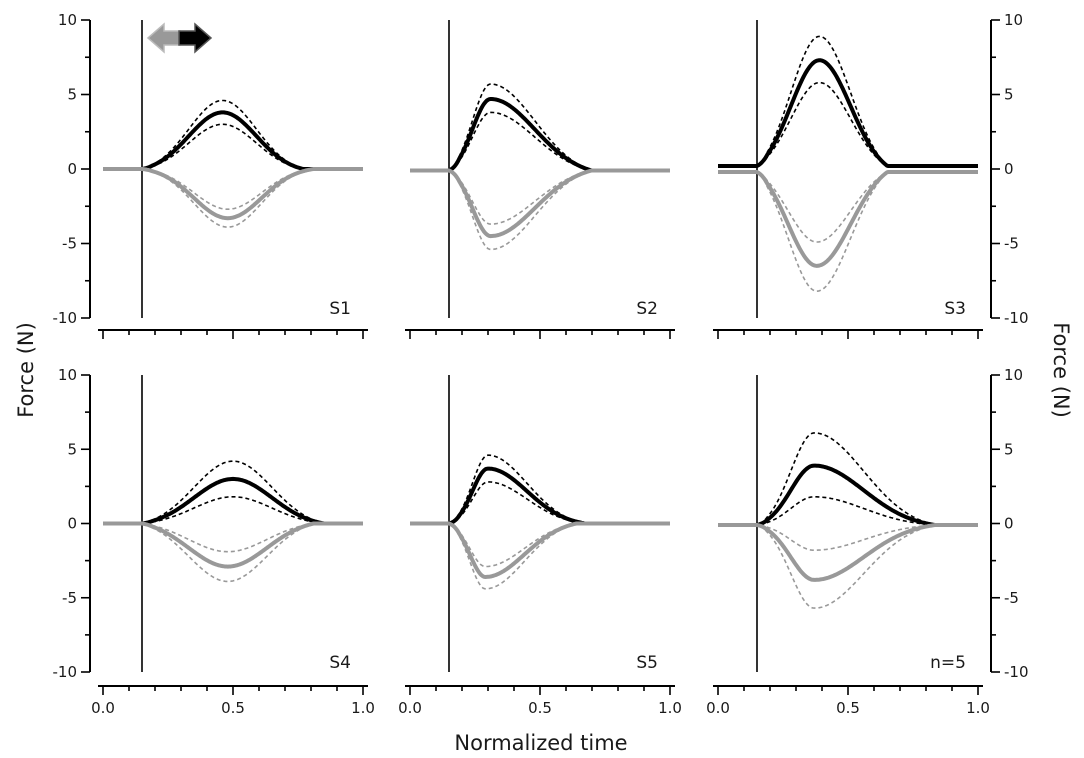  I want to click on panel-S4: S4 0.0 0.5 1.0 -10 -5 0 5 10, so click(214, 541).